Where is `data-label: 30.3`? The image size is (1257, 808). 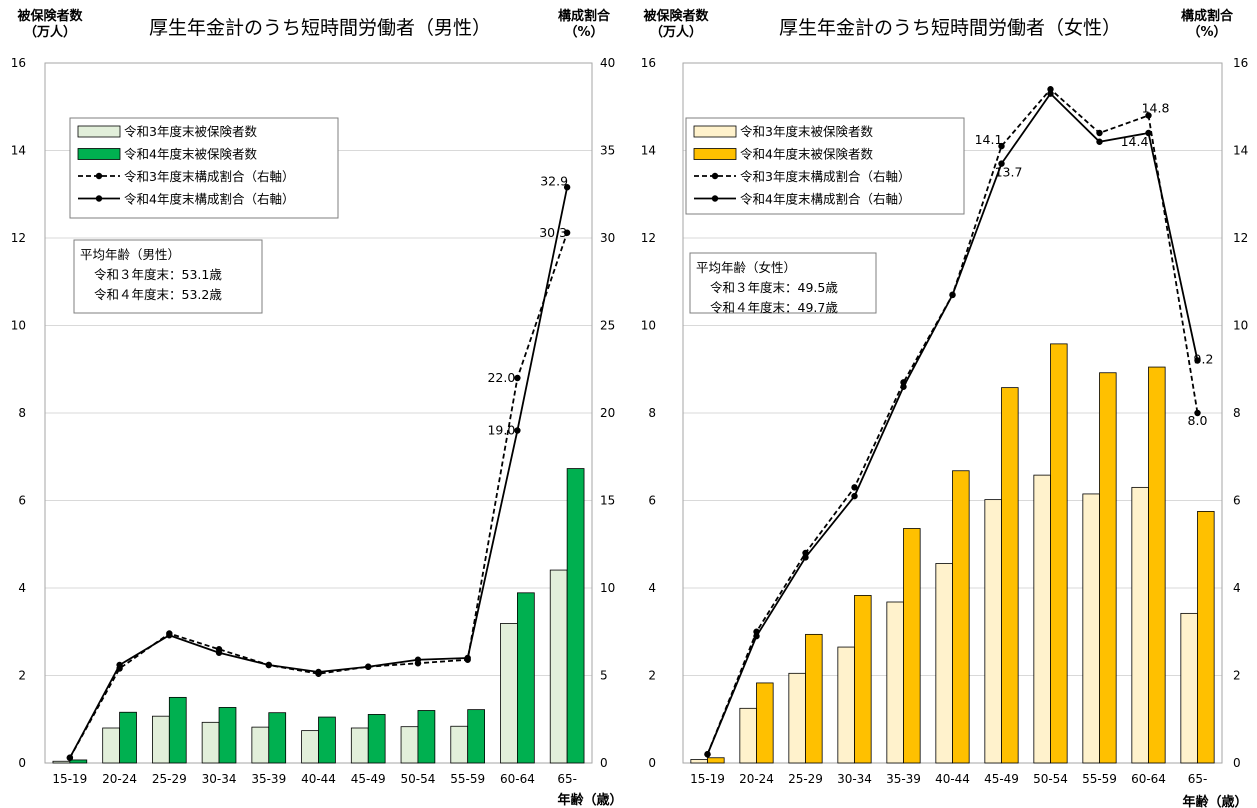 data-label: 30.3 is located at coordinates (553, 232).